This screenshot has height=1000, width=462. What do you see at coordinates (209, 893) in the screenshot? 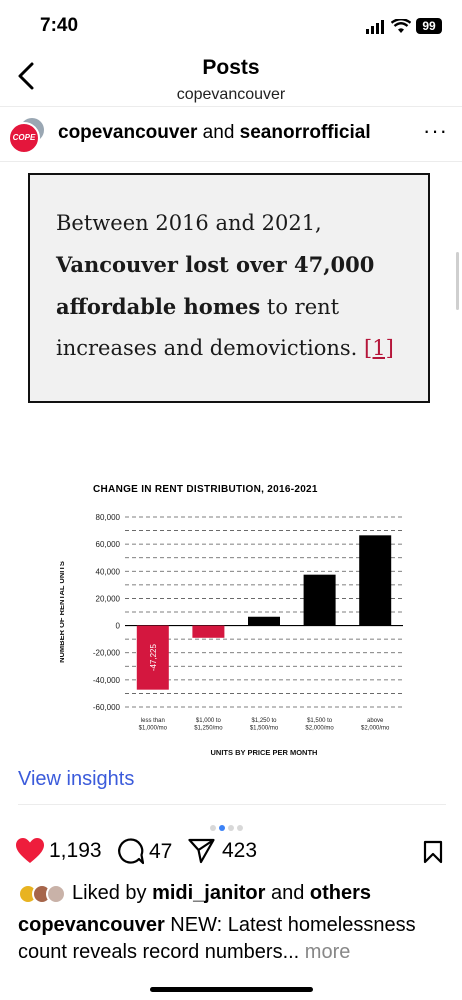
I see `liked-by-user: midi_janitor` at bounding box center [209, 893].